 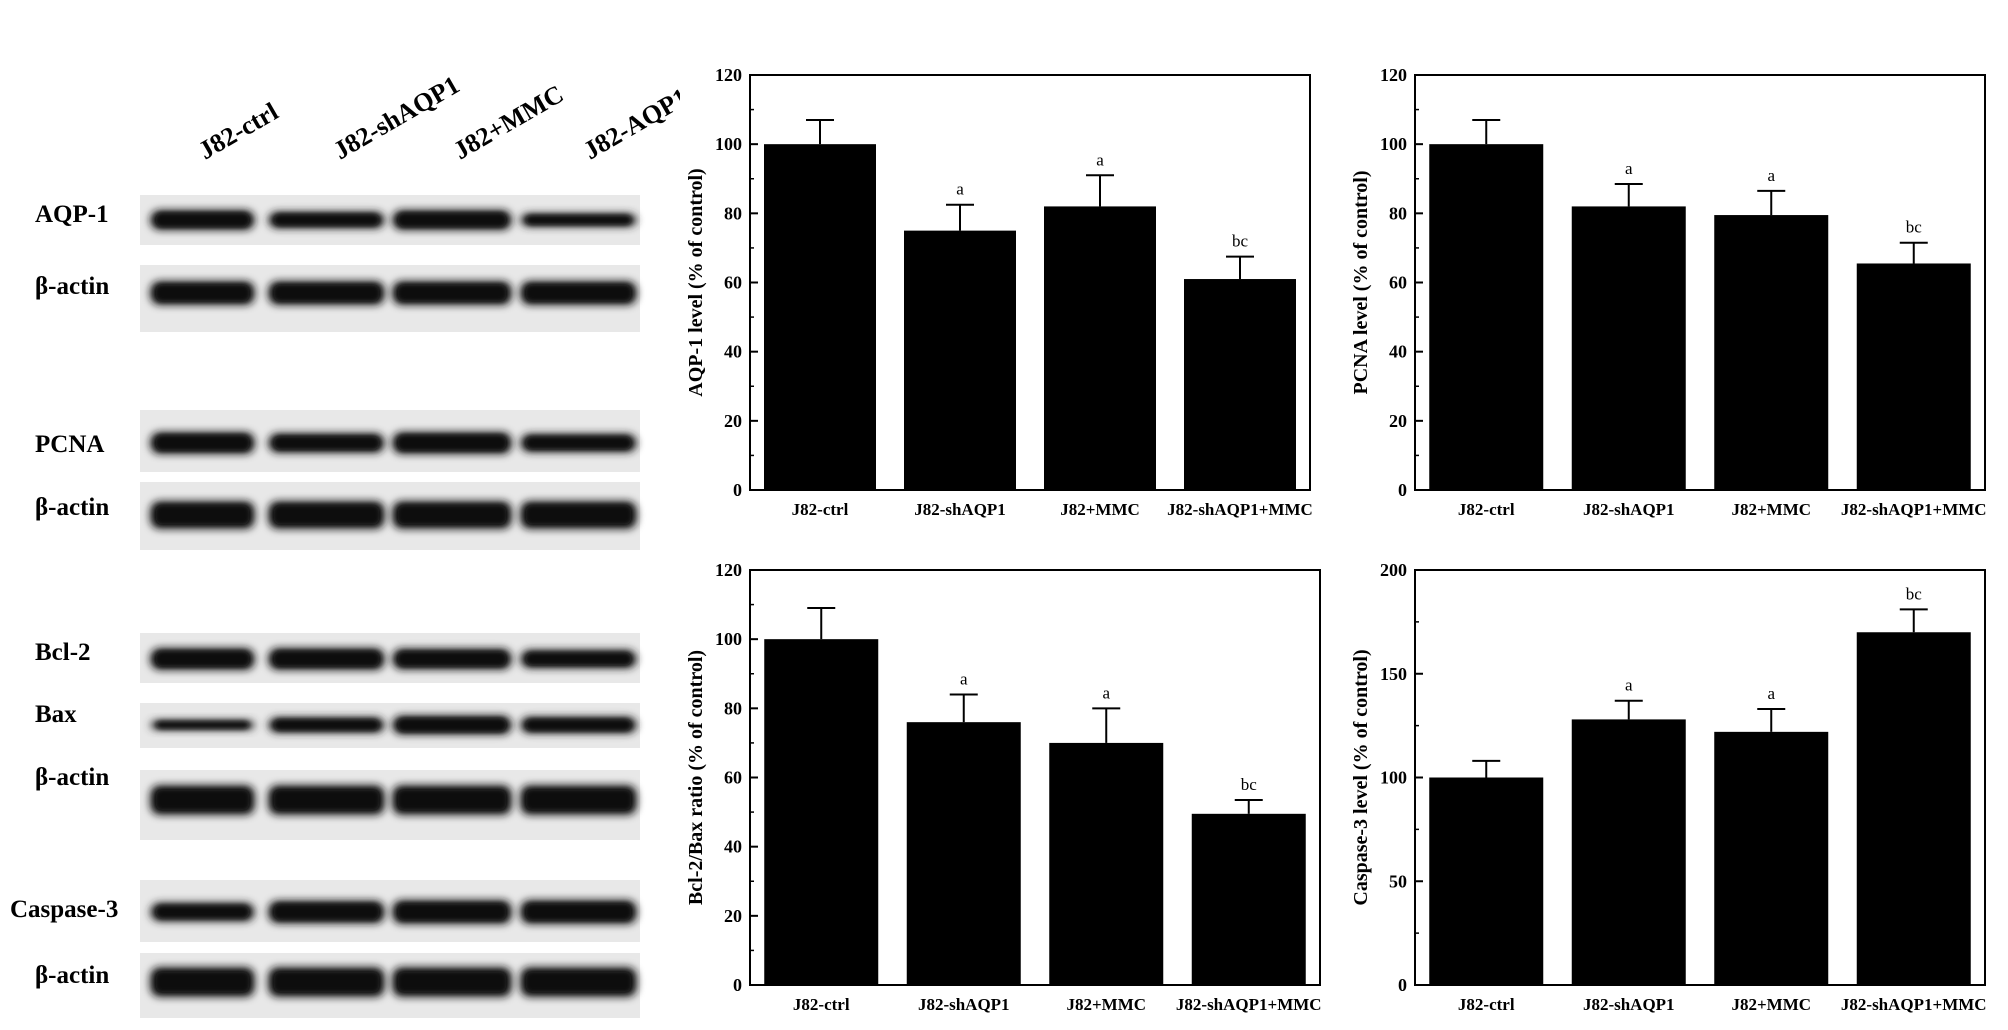 I want to click on y-axis-label: AQP-1 level (% of control), so click(x=696, y=282).